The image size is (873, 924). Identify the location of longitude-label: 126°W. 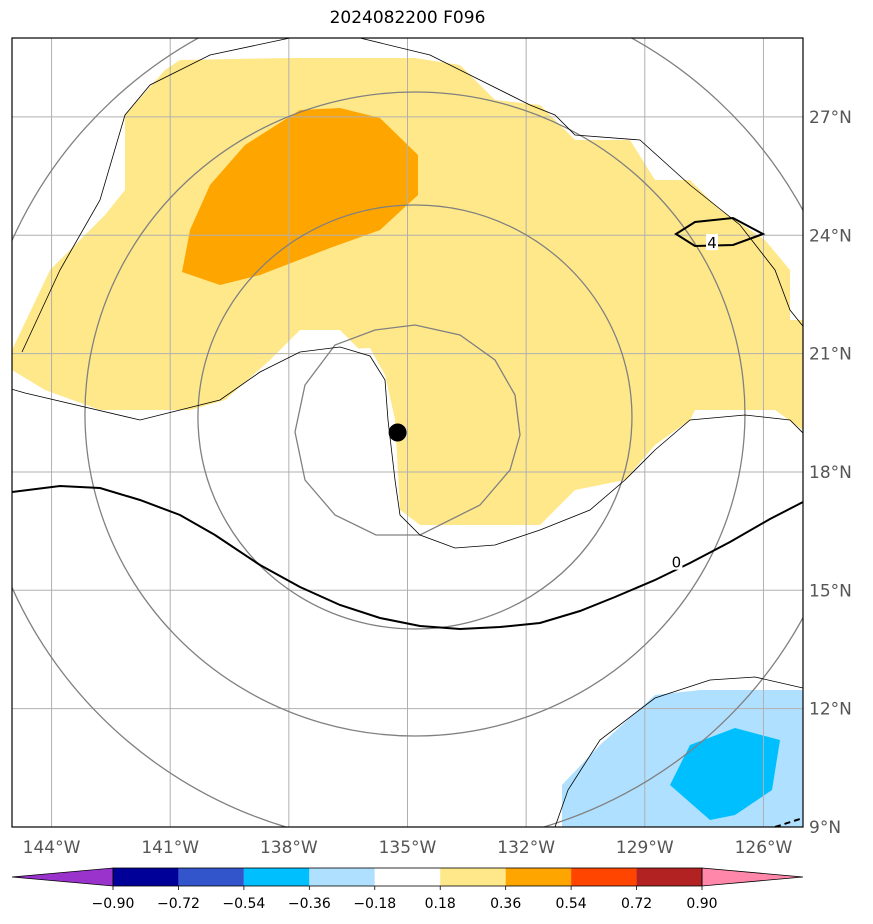
(764, 848).